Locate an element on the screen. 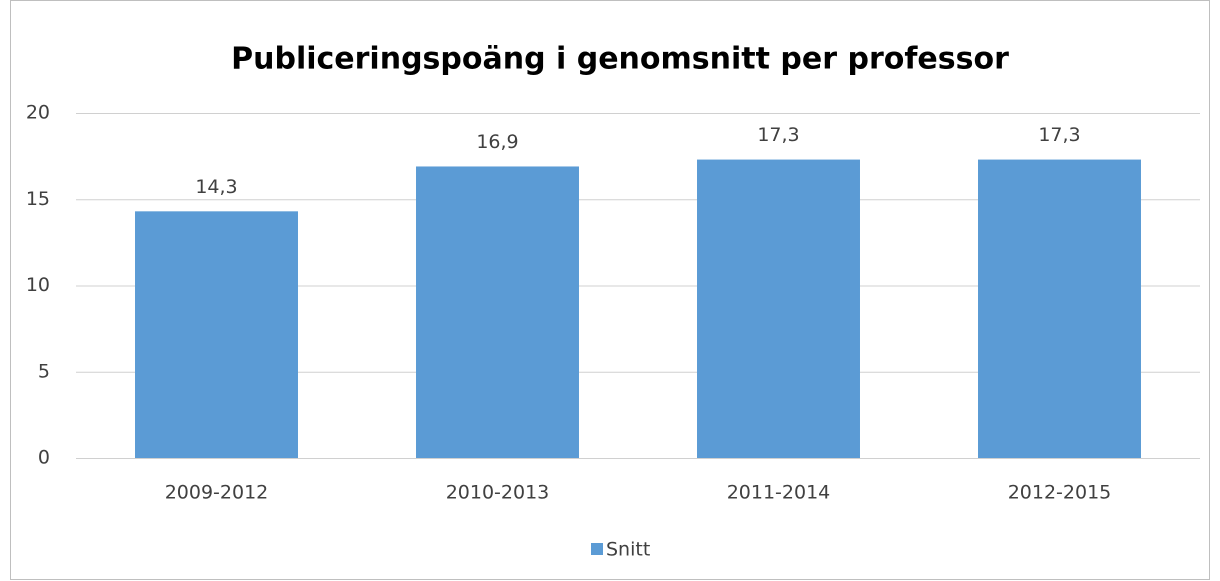 This screenshot has width=1220, height=581. legend-label: Snitt is located at coordinates (628, 550).